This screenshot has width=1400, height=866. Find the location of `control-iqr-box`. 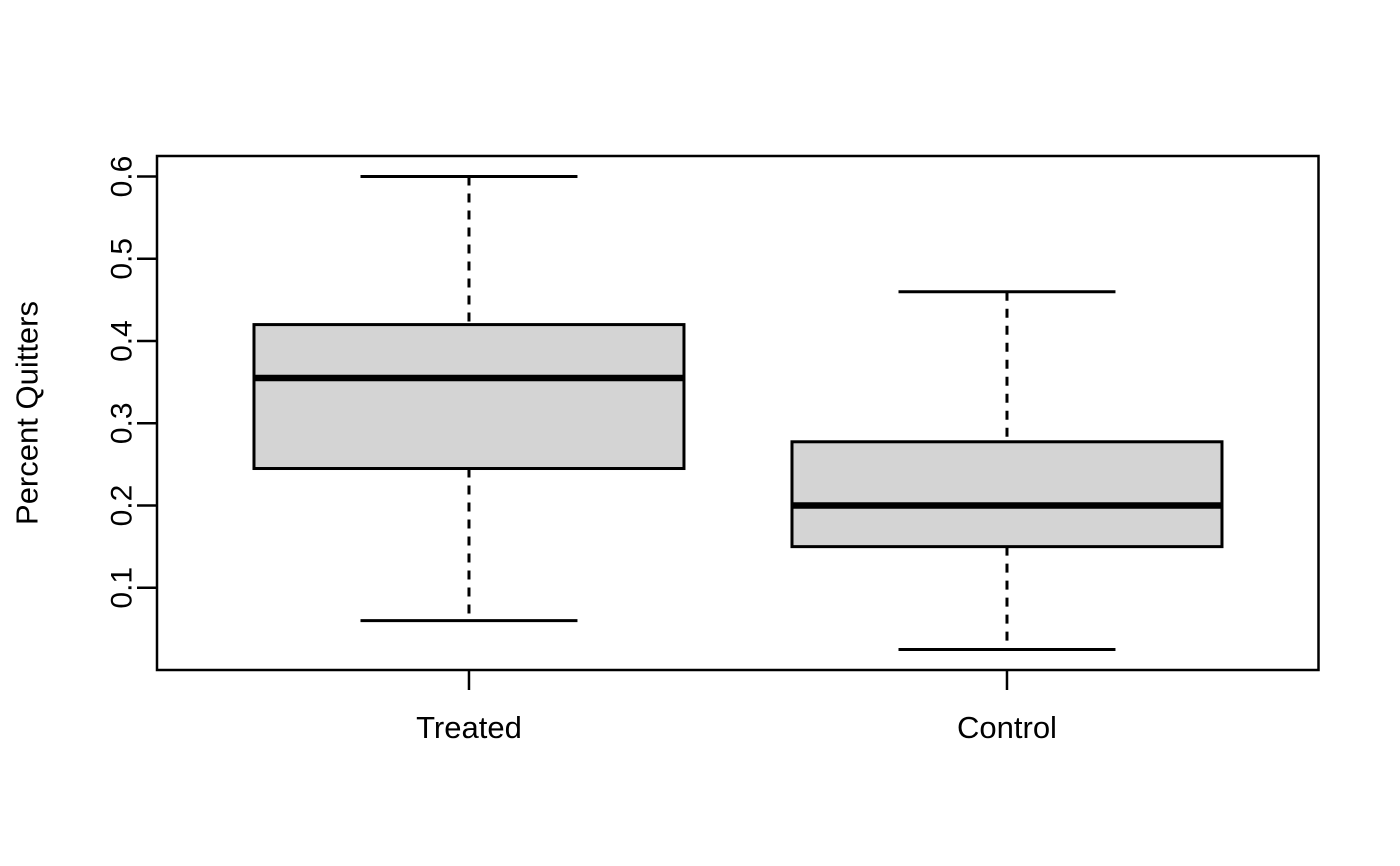

control-iqr-box is located at coordinates (1007, 494).